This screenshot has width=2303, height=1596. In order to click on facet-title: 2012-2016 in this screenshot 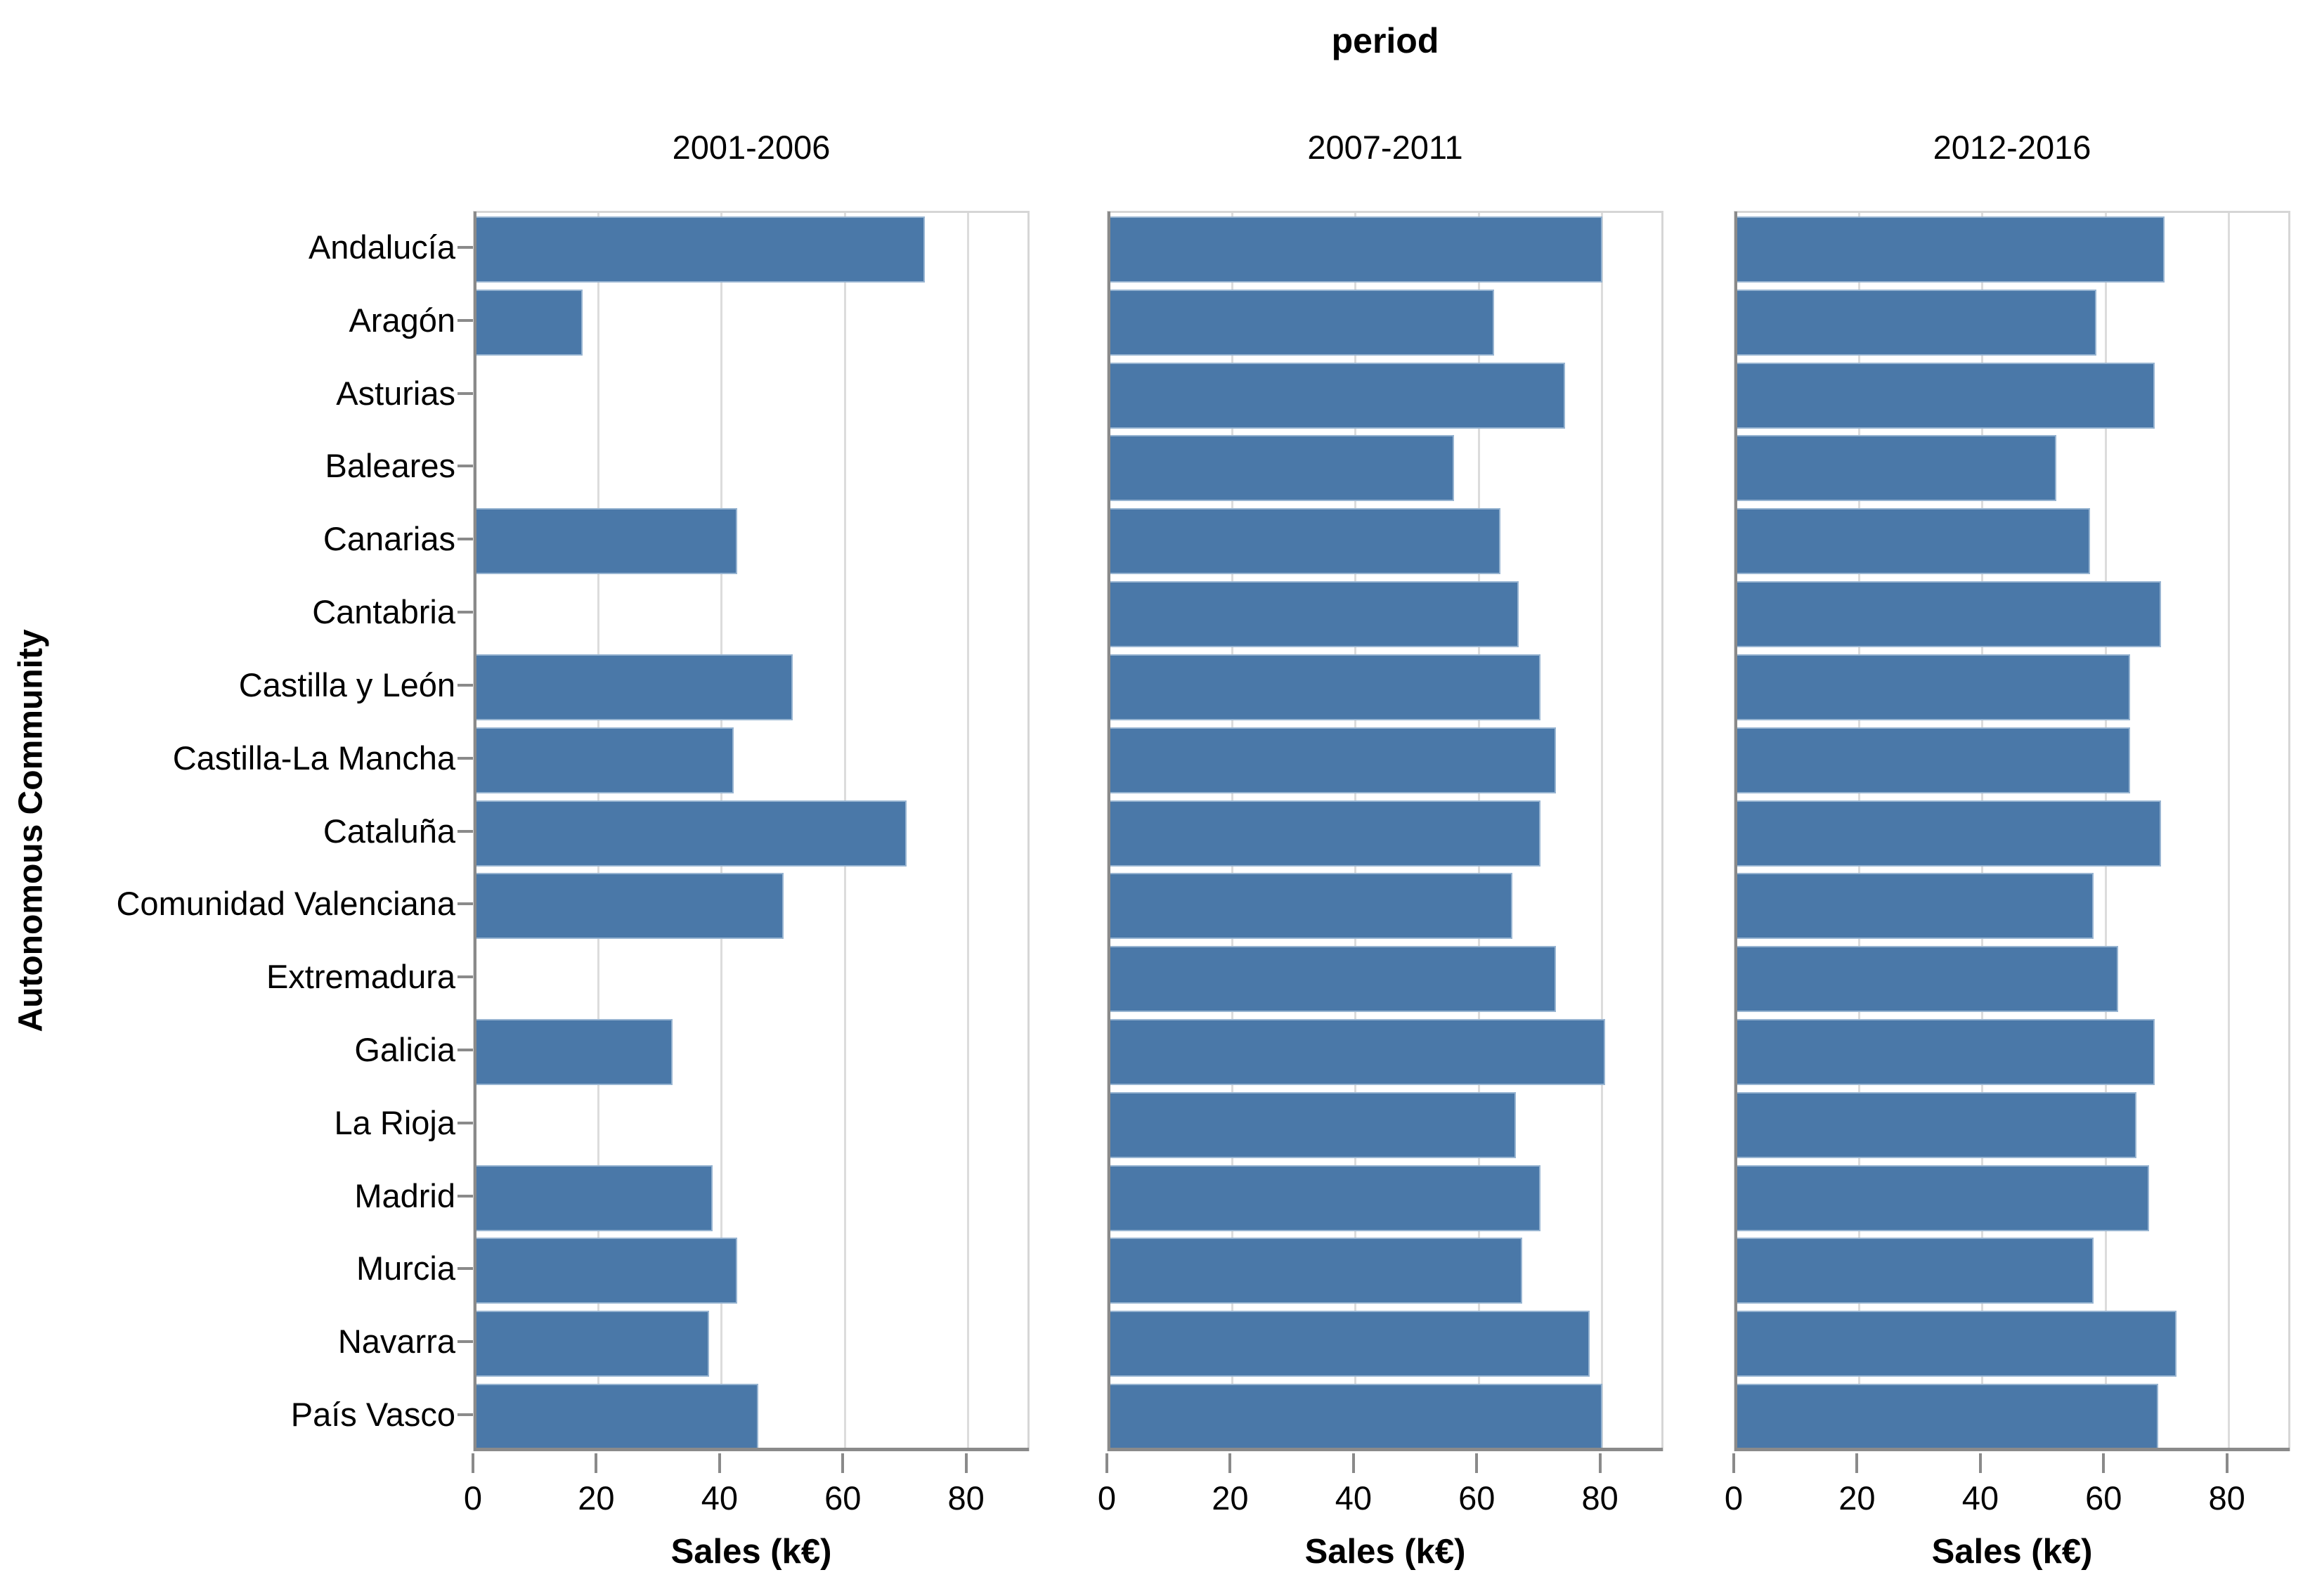, I will do `click(2012, 147)`.